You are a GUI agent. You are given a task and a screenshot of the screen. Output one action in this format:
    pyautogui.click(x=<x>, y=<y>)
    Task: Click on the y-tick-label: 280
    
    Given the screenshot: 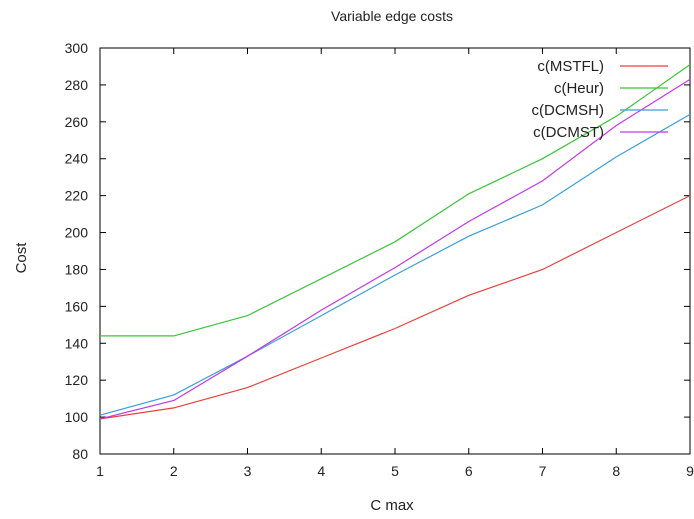 What is the action you would take?
    pyautogui.click(x=77, y=85)
    